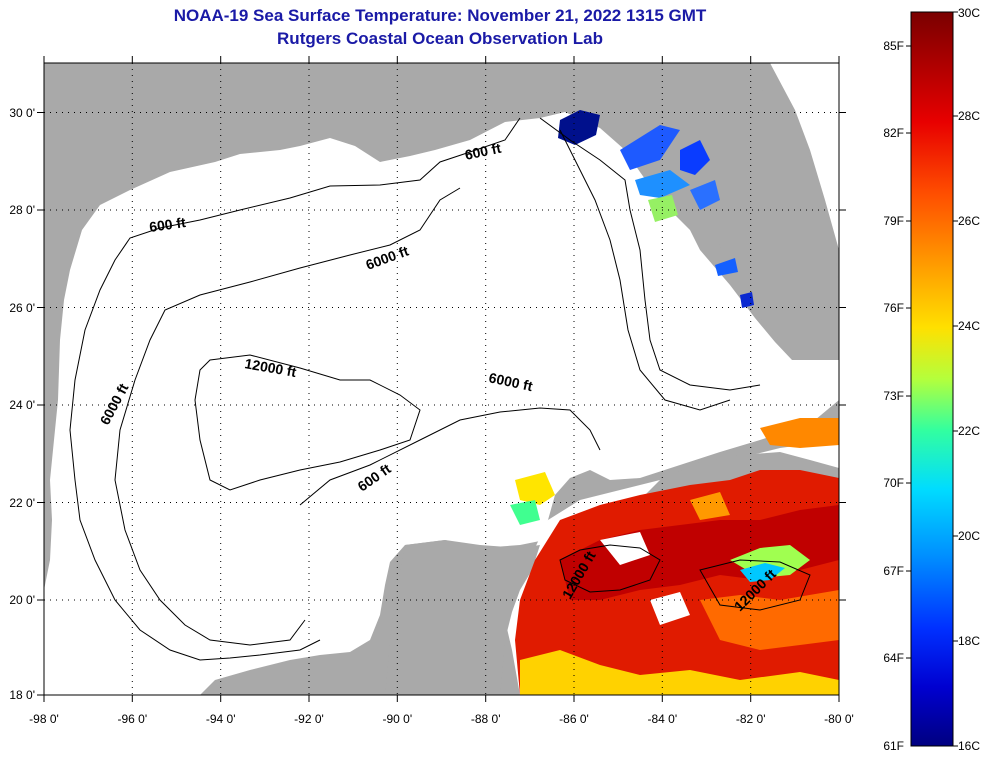 This screenshot has width=992, height=761. Describe the element at coordinates (969, 116) in the screenshot. I see `colorbar-c-label: 28C` at that location.